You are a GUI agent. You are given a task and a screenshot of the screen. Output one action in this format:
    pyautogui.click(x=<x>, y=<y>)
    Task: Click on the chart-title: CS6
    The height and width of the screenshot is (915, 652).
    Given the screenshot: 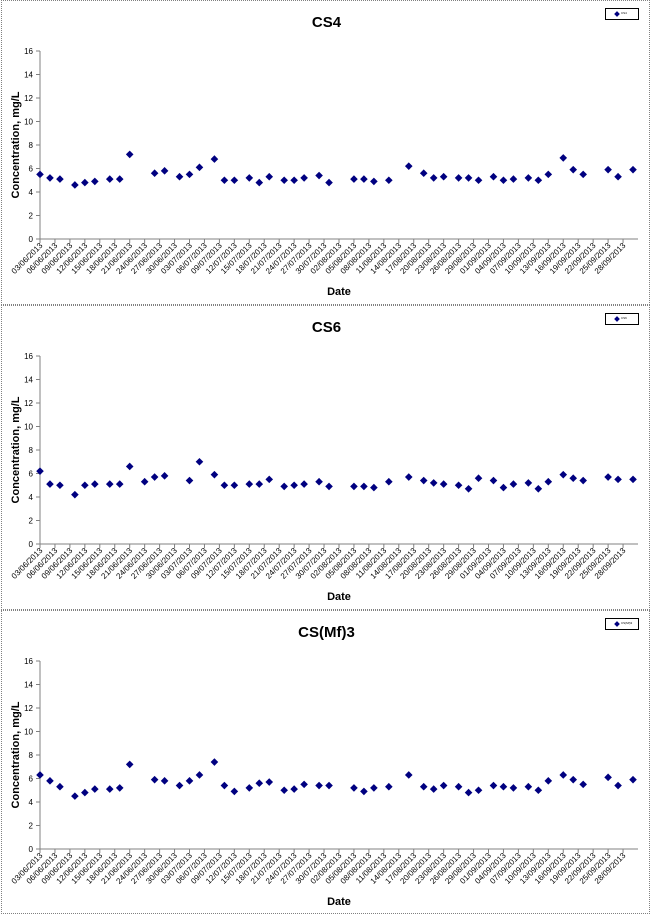 What is the action you would take?
    pyautogui.click(x=326, y=327)
    